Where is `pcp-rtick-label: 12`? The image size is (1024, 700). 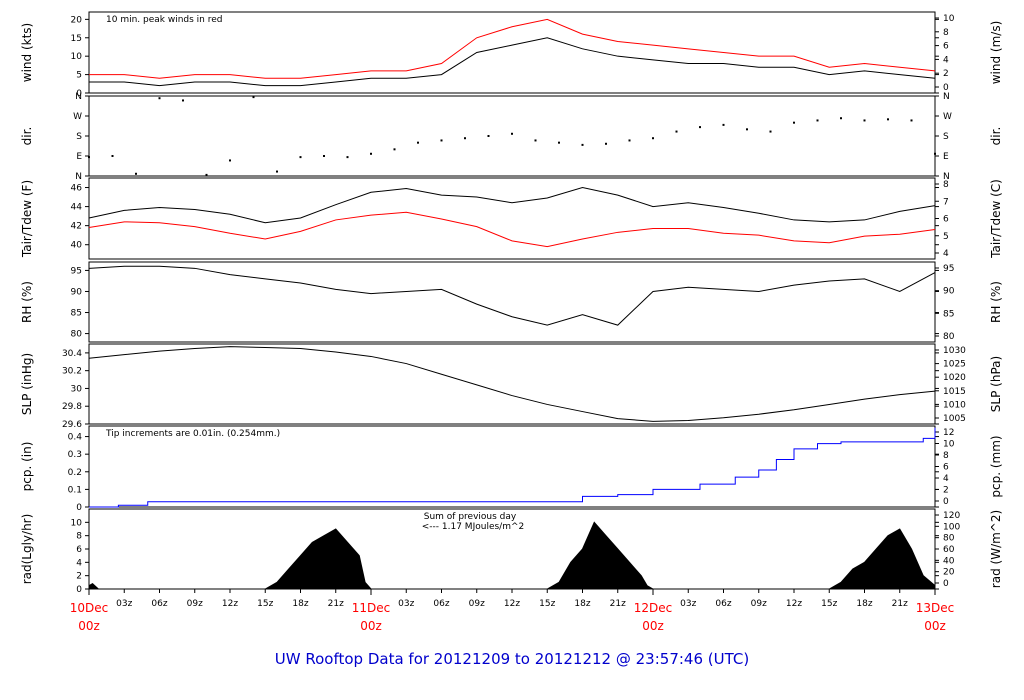 pcp-rtick-label: 12 is located at coordinates (948, 433).